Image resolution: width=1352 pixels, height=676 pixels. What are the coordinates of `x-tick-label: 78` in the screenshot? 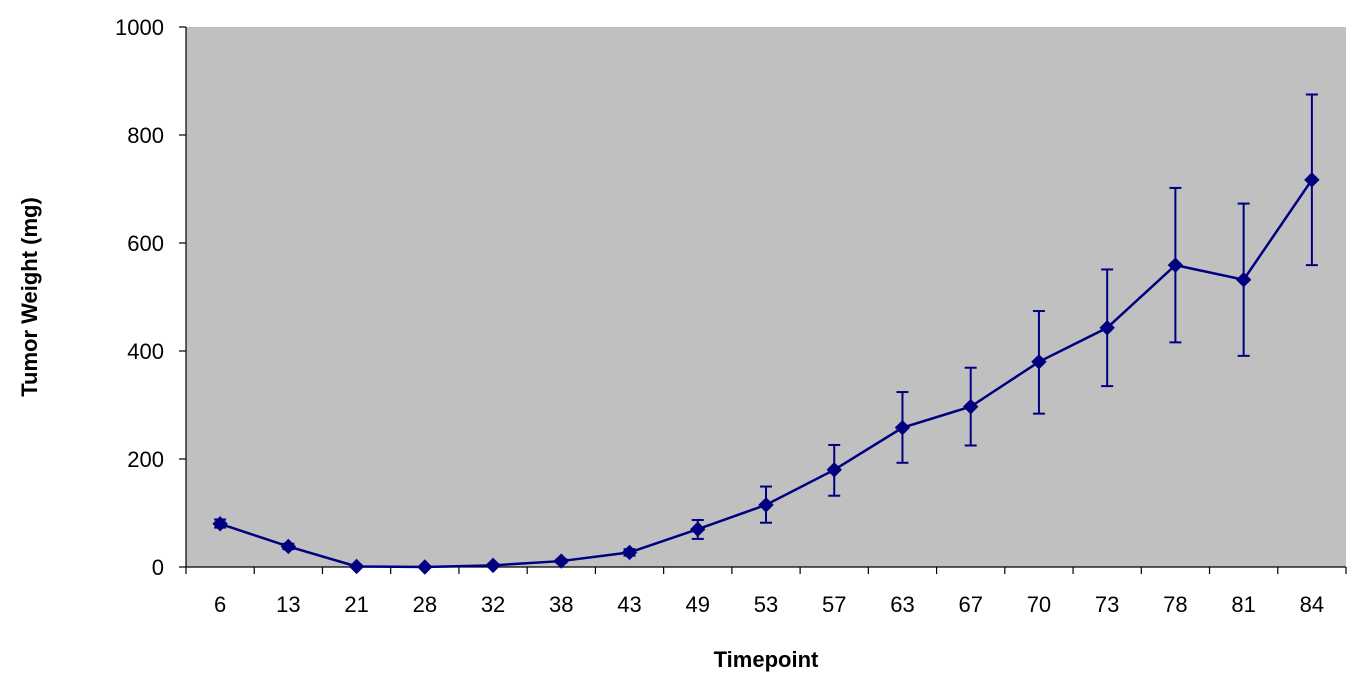 It's located at (1175, 604).